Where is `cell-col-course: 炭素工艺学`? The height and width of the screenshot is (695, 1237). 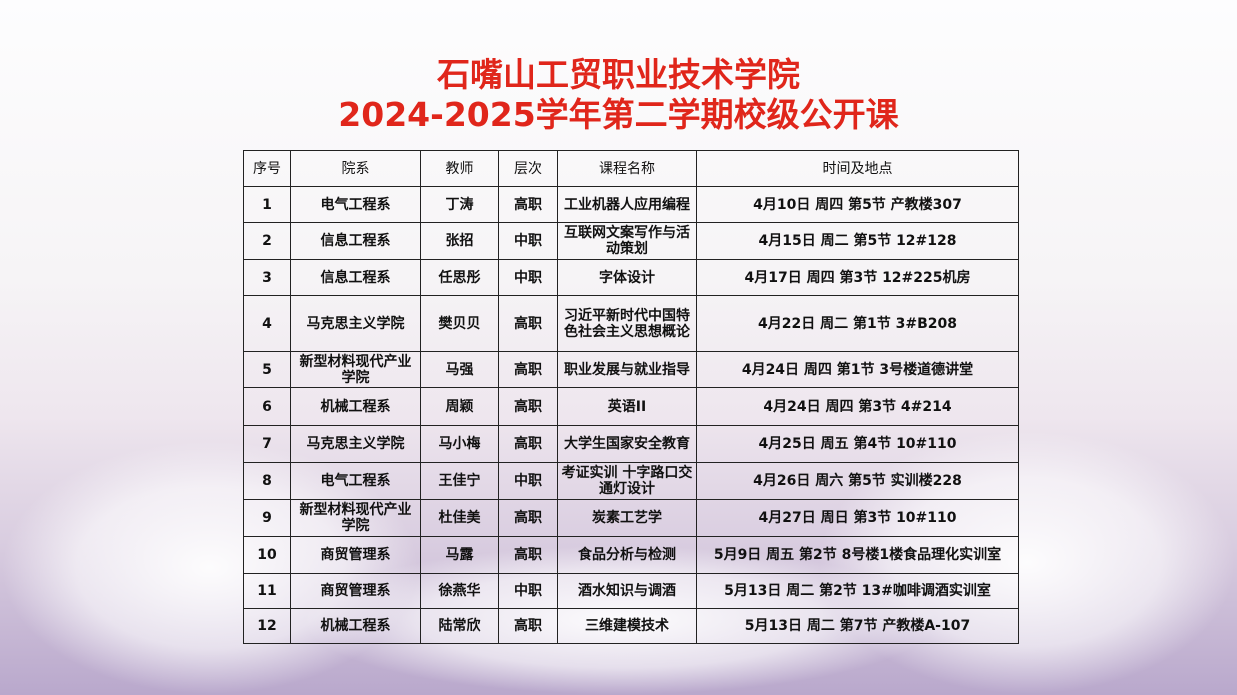
cell-col-course: 炭素工艺学 is located at coordinates (627, 518).